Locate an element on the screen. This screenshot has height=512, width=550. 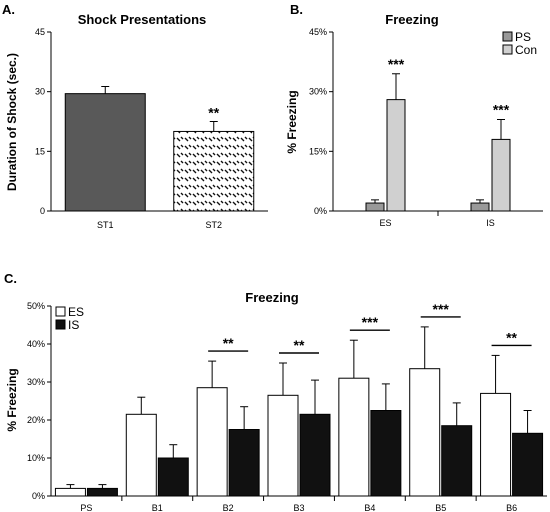
panel-c-y-tick-label: 20% is located at coordinates (36, 420).